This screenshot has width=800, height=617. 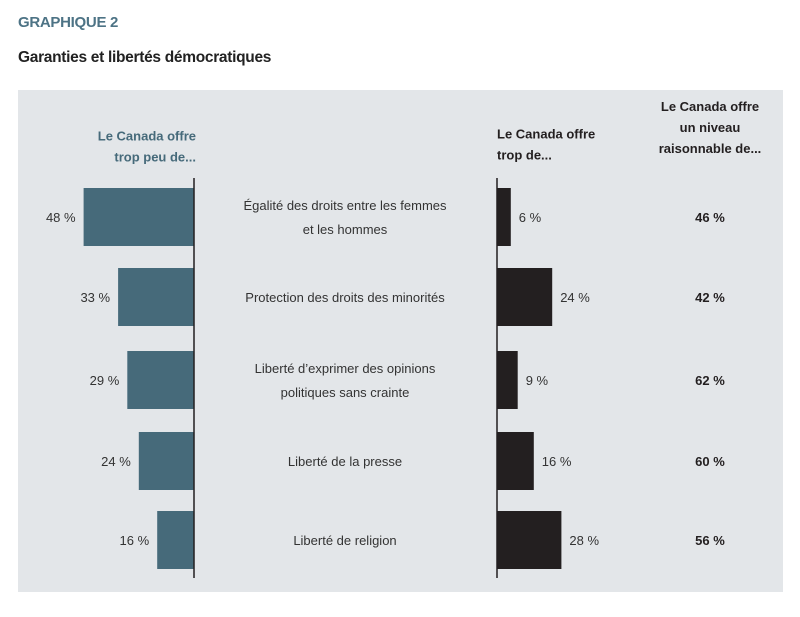 I want to click on label-too-much: 9 %, so click(x=537, y=380).